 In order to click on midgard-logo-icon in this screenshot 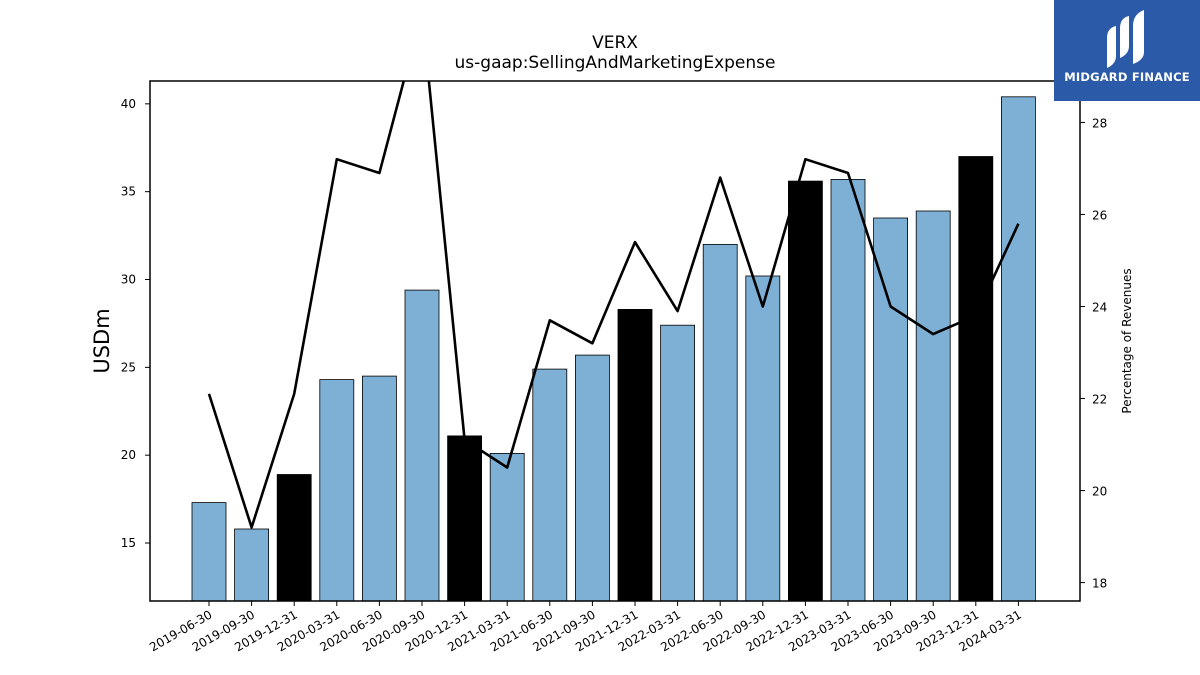, I will do `click(1125, 39)`.